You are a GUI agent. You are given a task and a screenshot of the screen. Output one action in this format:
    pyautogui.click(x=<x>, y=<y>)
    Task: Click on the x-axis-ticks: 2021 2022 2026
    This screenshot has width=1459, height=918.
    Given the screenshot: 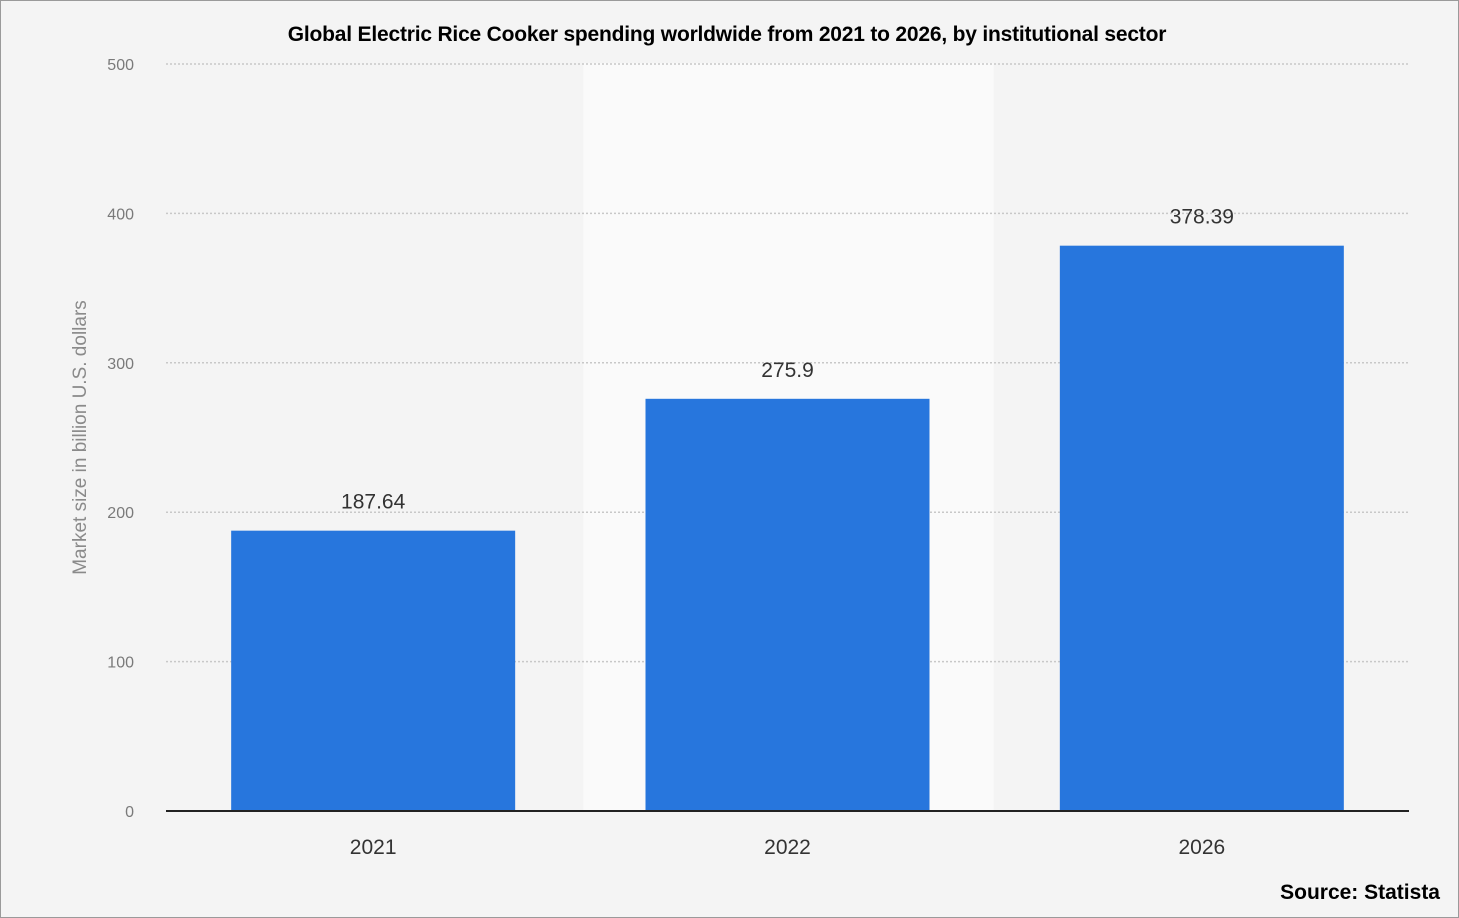 What is the action you would take?
    pyautogui.click(x=787, y=847)
    